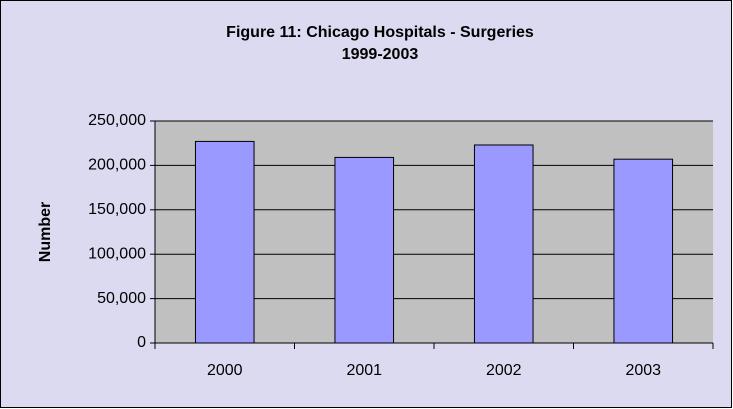 This screenshot has height=409, width=733. I want to click on y-axis-title: Number, so click(45, 232).